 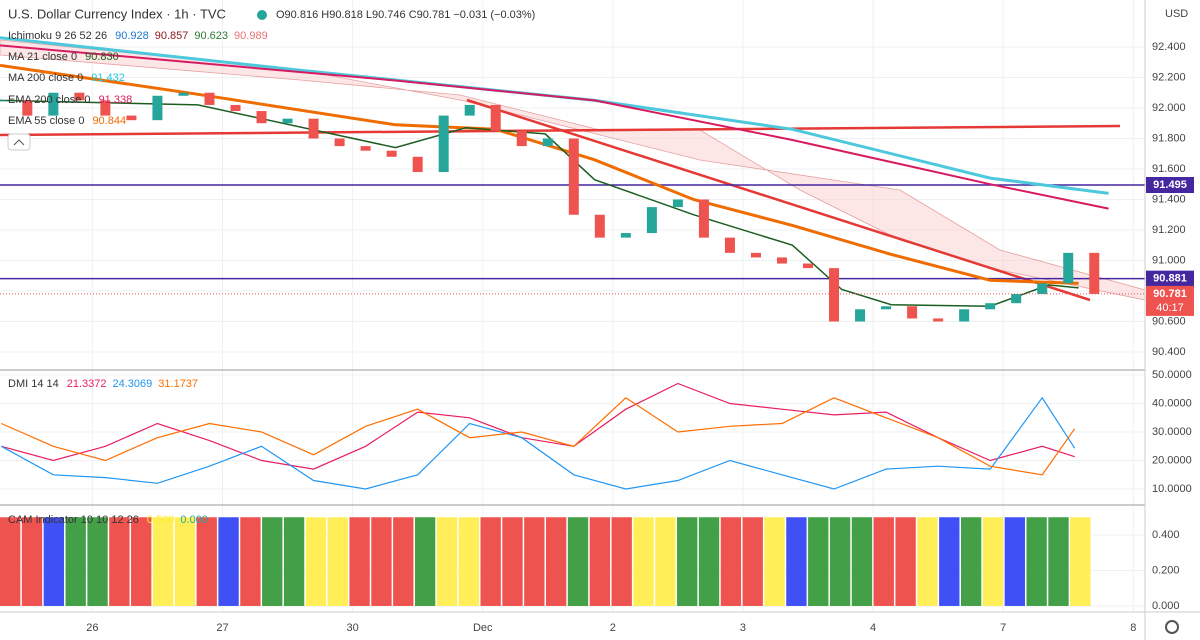 What do you see at coordinates (73, 520) in the screenshot?
I see `indicator-name: CAM Indicator 10 10 12 26` at bounding box center [73, 520].